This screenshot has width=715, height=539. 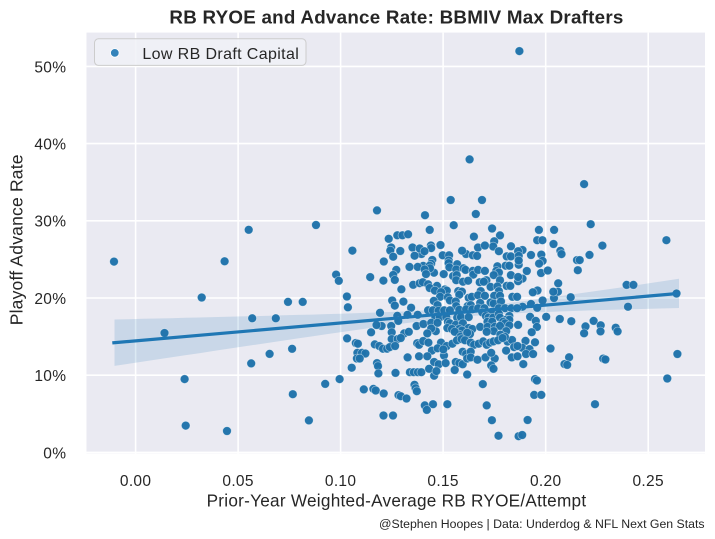 I want to click on svg-text: 20%, so click(x=50, y=299).